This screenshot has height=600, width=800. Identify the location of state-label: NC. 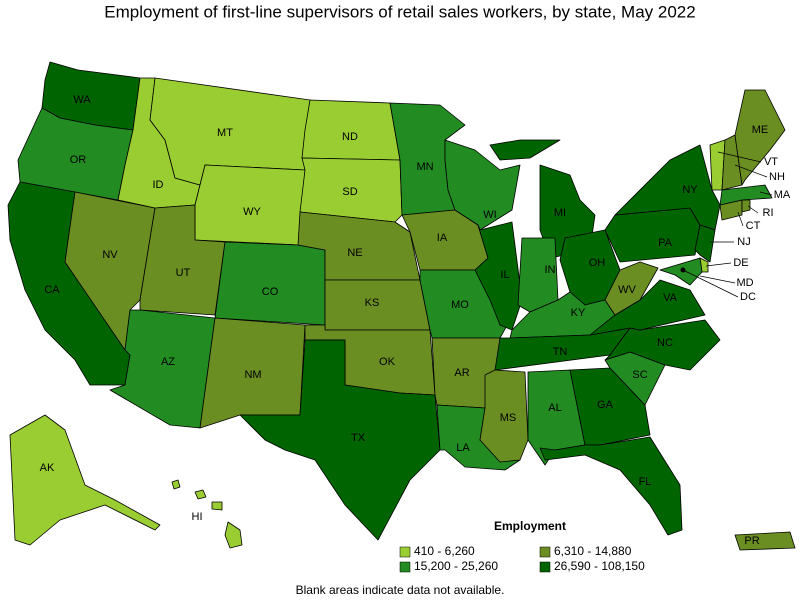
(665, 343).